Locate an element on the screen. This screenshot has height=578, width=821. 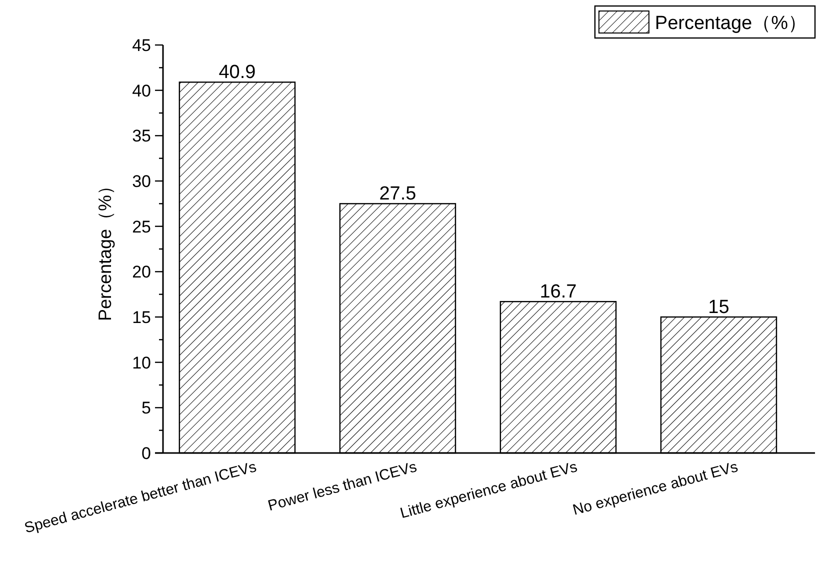
data-label: 27.5 is located at coordinates (397, 194).